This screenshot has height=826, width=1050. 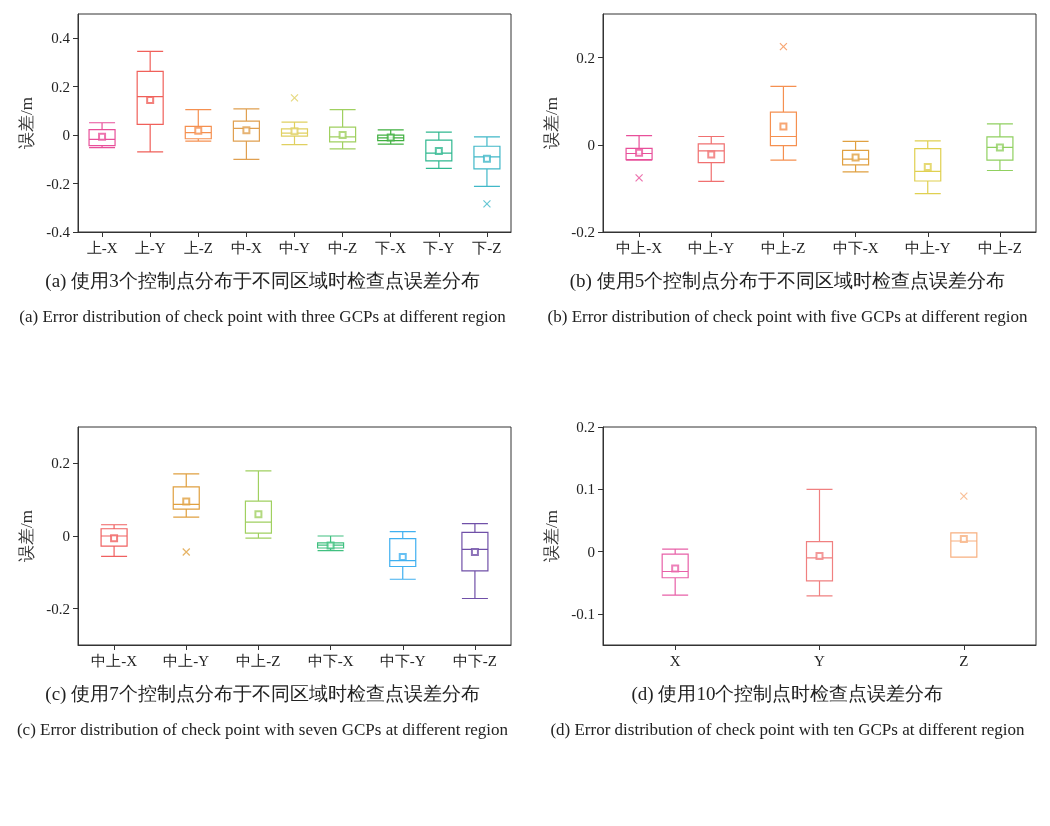 I want to click on text: (c) 使用7个控制点分布于不同区域时检查点误差分布, so click(x=262, y=694).